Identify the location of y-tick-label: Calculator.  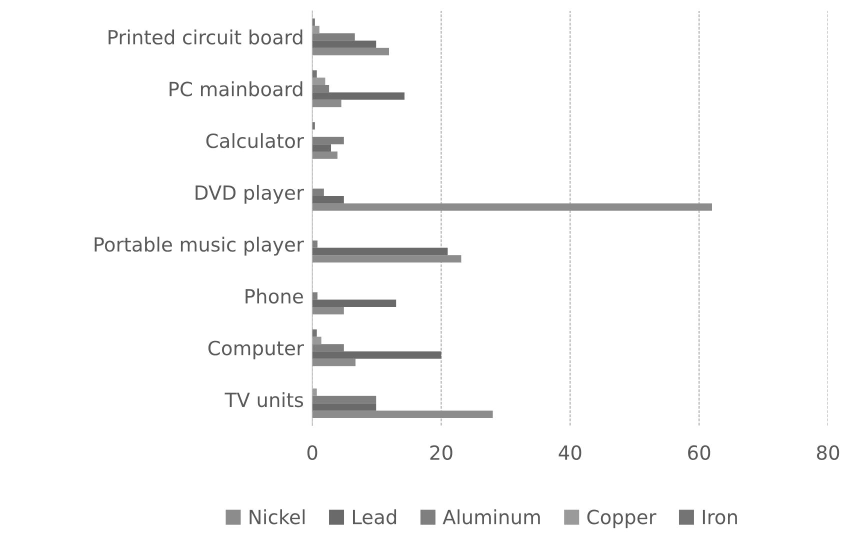
(255, 140).